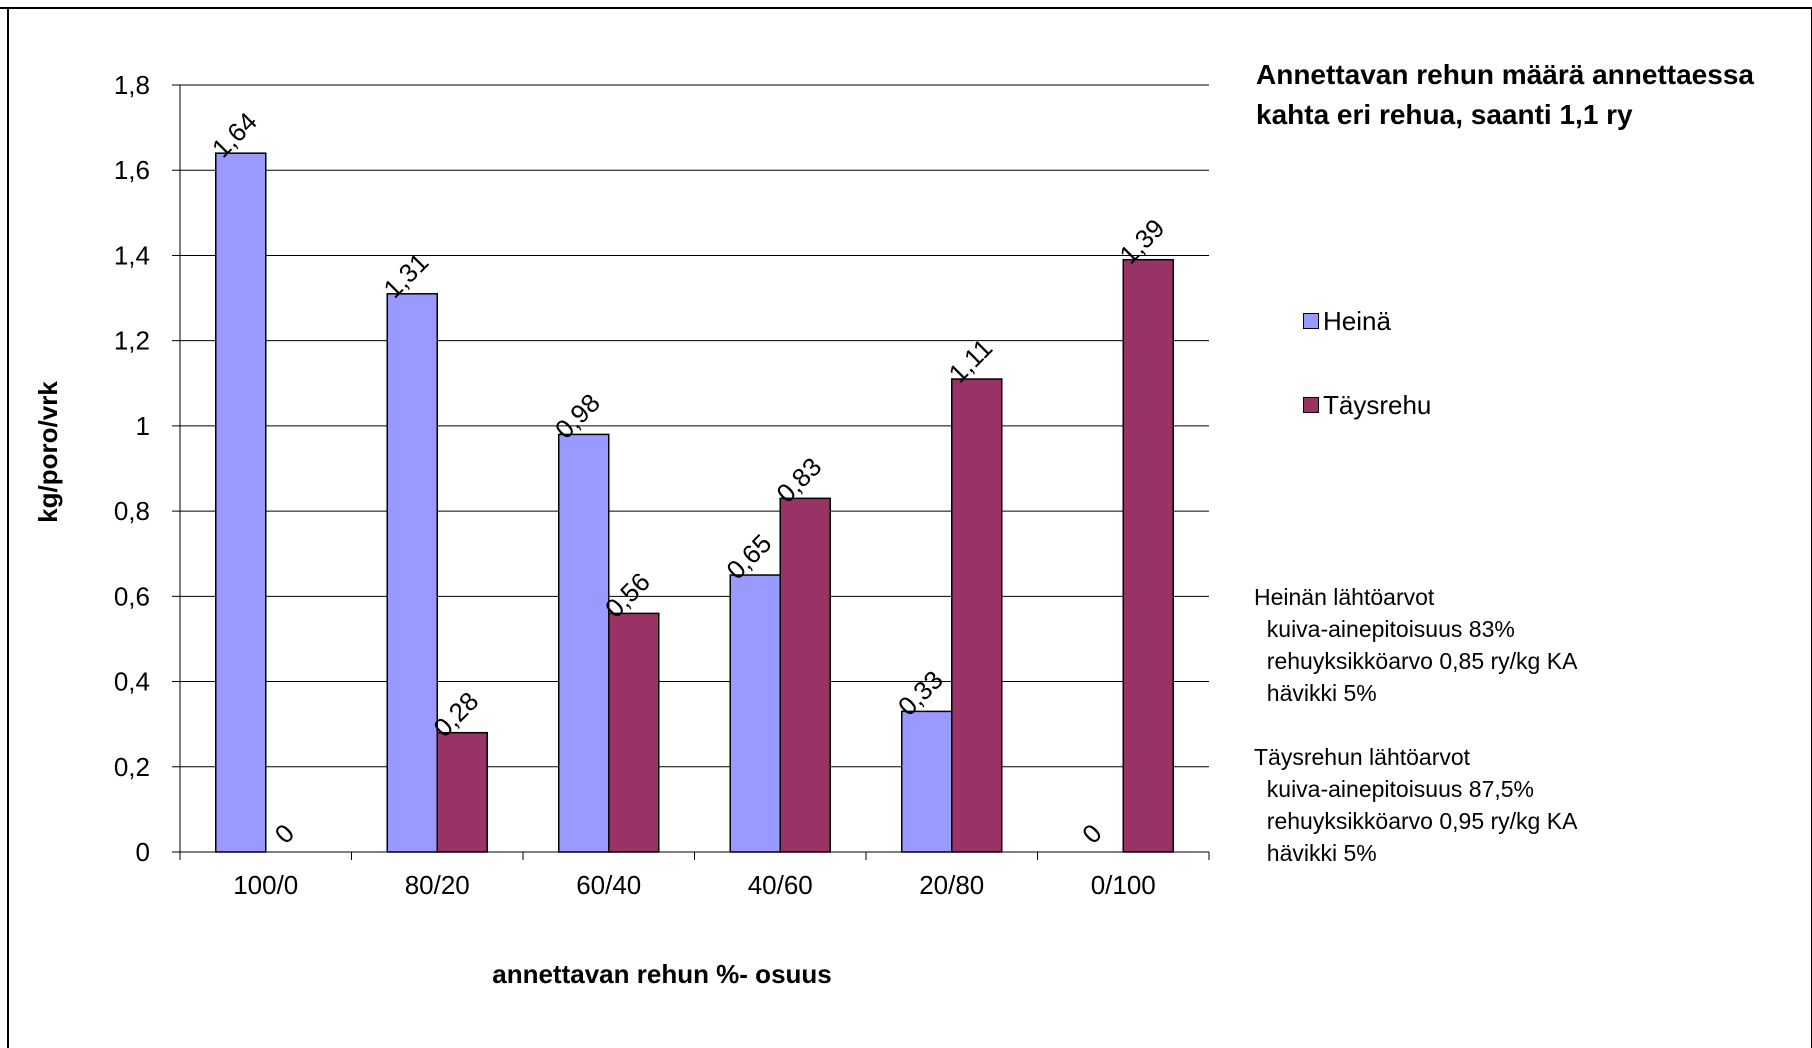  What do you see at coordinates (1311, 405) in the screenshot?
I see `legend-swatch-taysrehu` at bounding box center [1311, 405].